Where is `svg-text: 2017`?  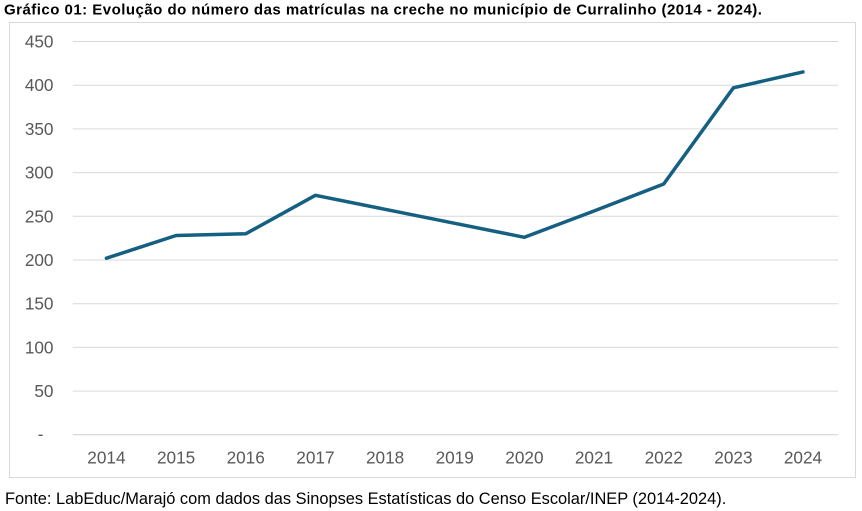
svg-text: 2017 is located at coordinates (315, 458).